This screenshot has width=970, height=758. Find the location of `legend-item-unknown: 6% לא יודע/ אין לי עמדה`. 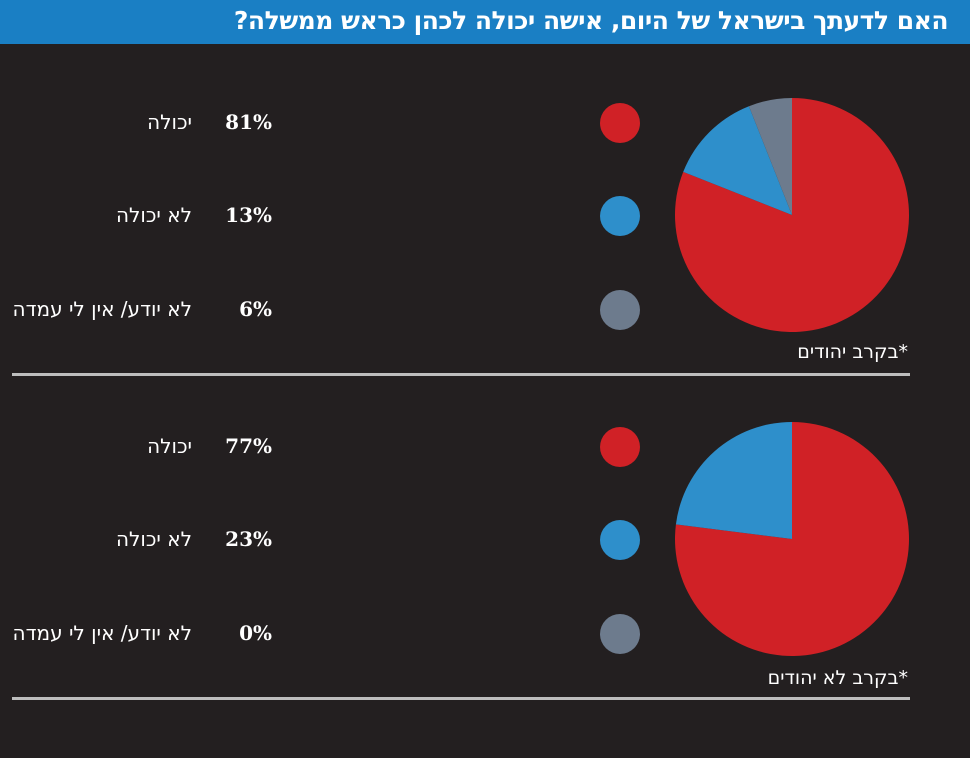

legend-item-unknown: 6% לא יודע/ אין לי עמדה is located at coordinates (330, 310).